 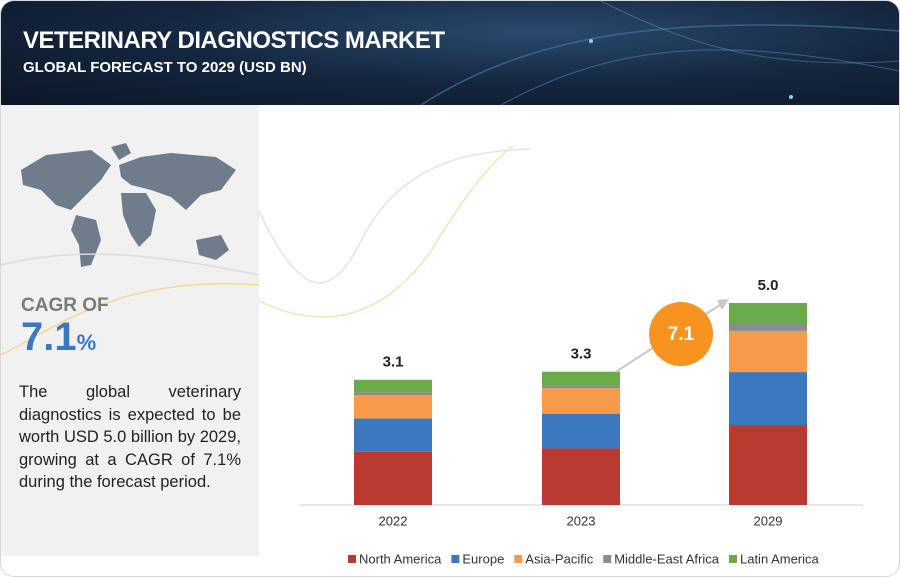 What do you see at coordinates (581, 520) in the screenshot?
I see `x-tick-label: 2023` at bounding box center [581, 520].